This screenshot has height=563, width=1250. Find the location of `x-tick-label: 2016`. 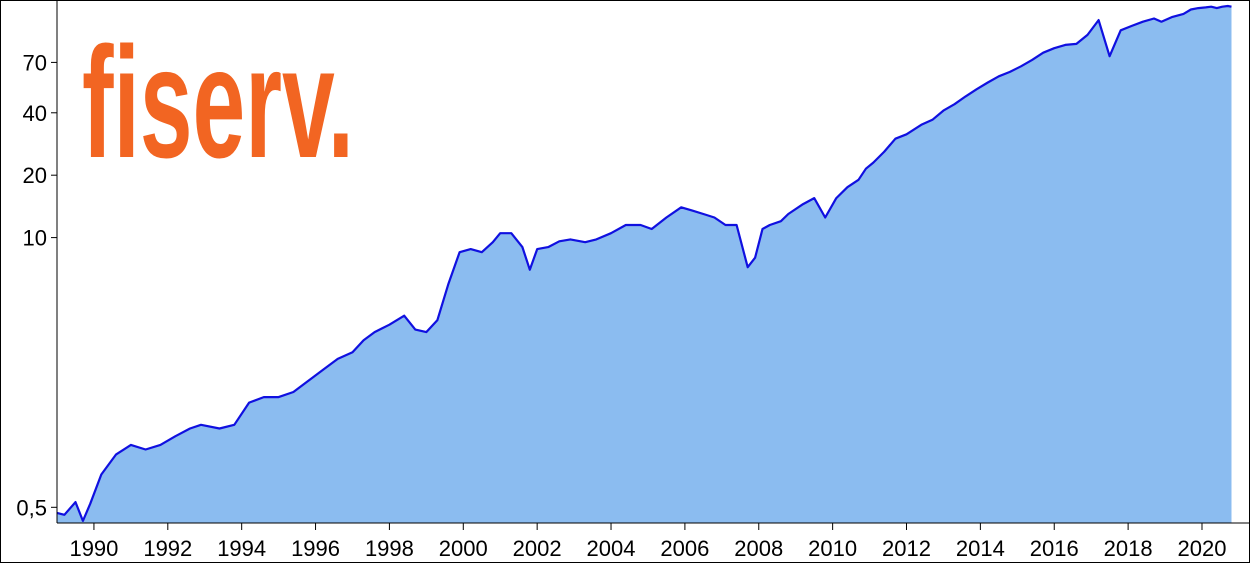

x-tick-label: 2016 is located at coordinates (1054, 548).